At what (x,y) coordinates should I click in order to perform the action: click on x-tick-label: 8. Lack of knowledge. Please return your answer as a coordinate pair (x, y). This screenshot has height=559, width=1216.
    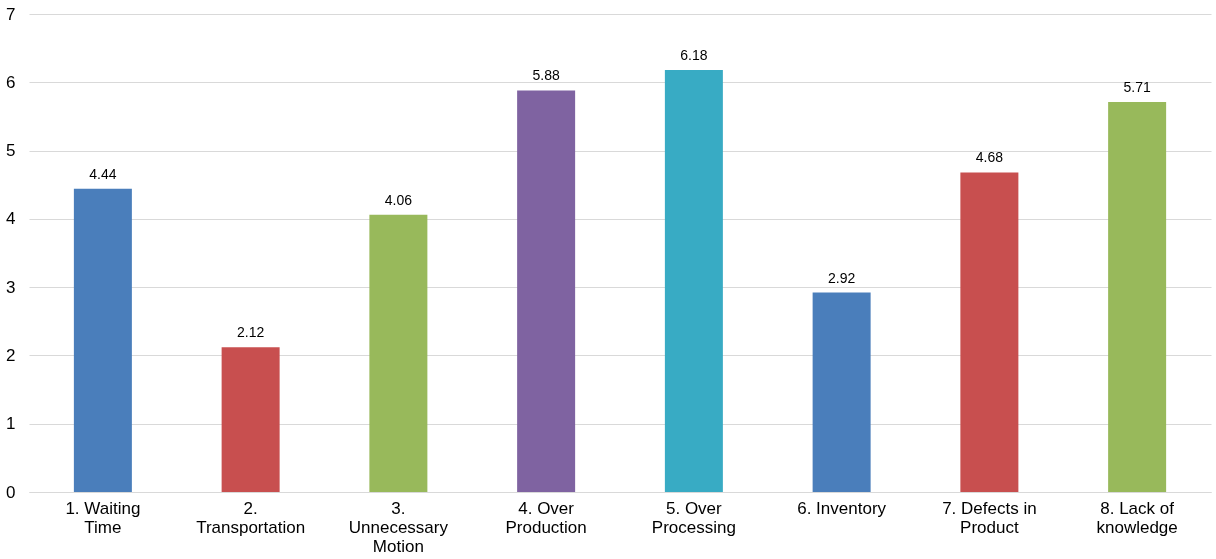
    Looking at the image, I should click on (1137, 517).